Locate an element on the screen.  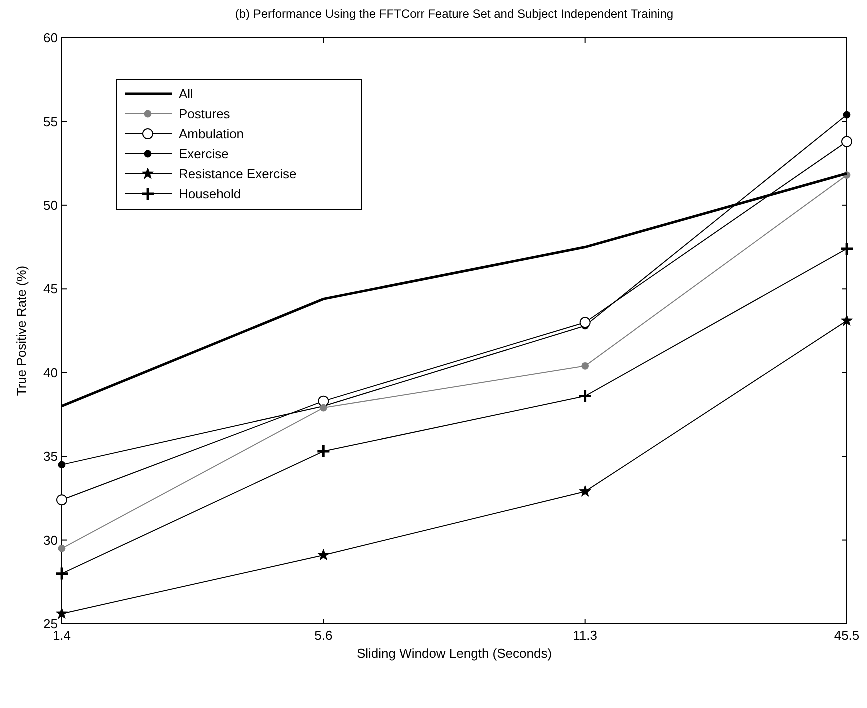
y-tick-label: 55 is located at coordinates (51, 122).